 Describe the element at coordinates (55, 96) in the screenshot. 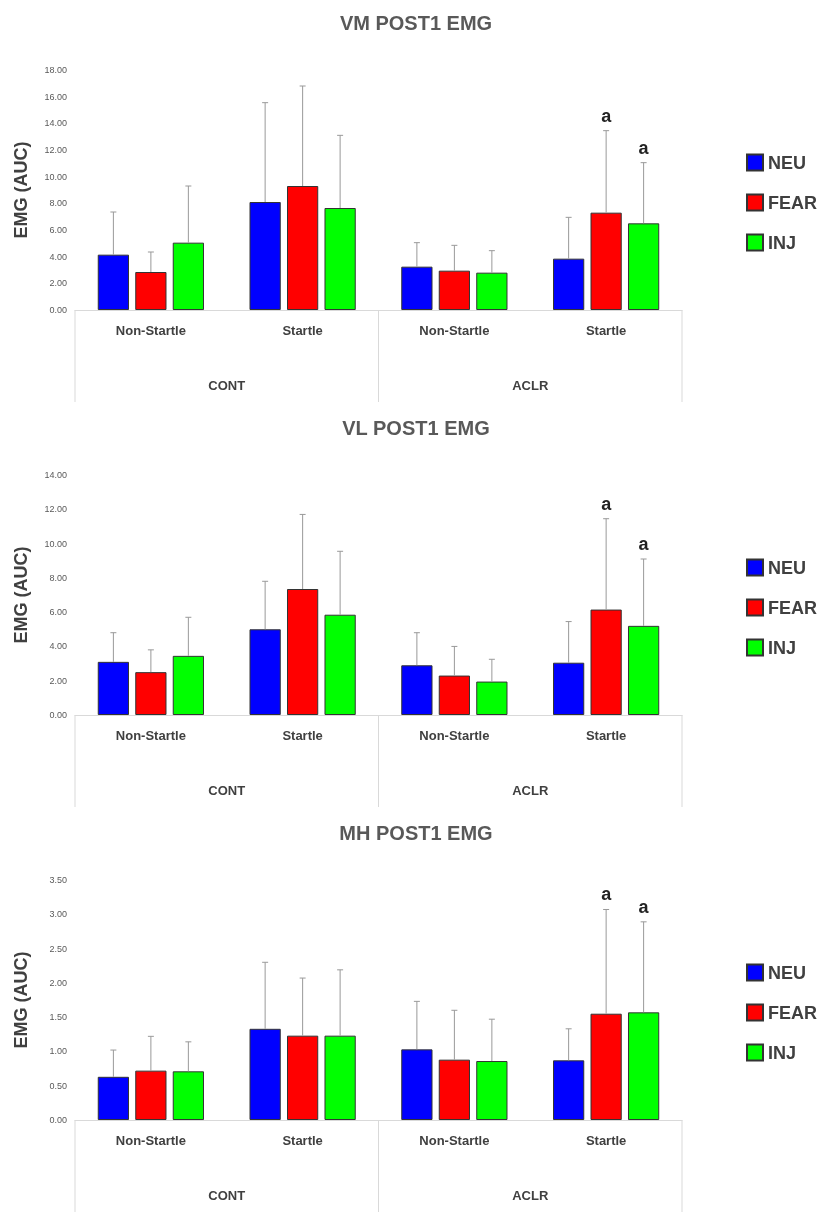

I see `y-tick-label: 16.00` at that location.